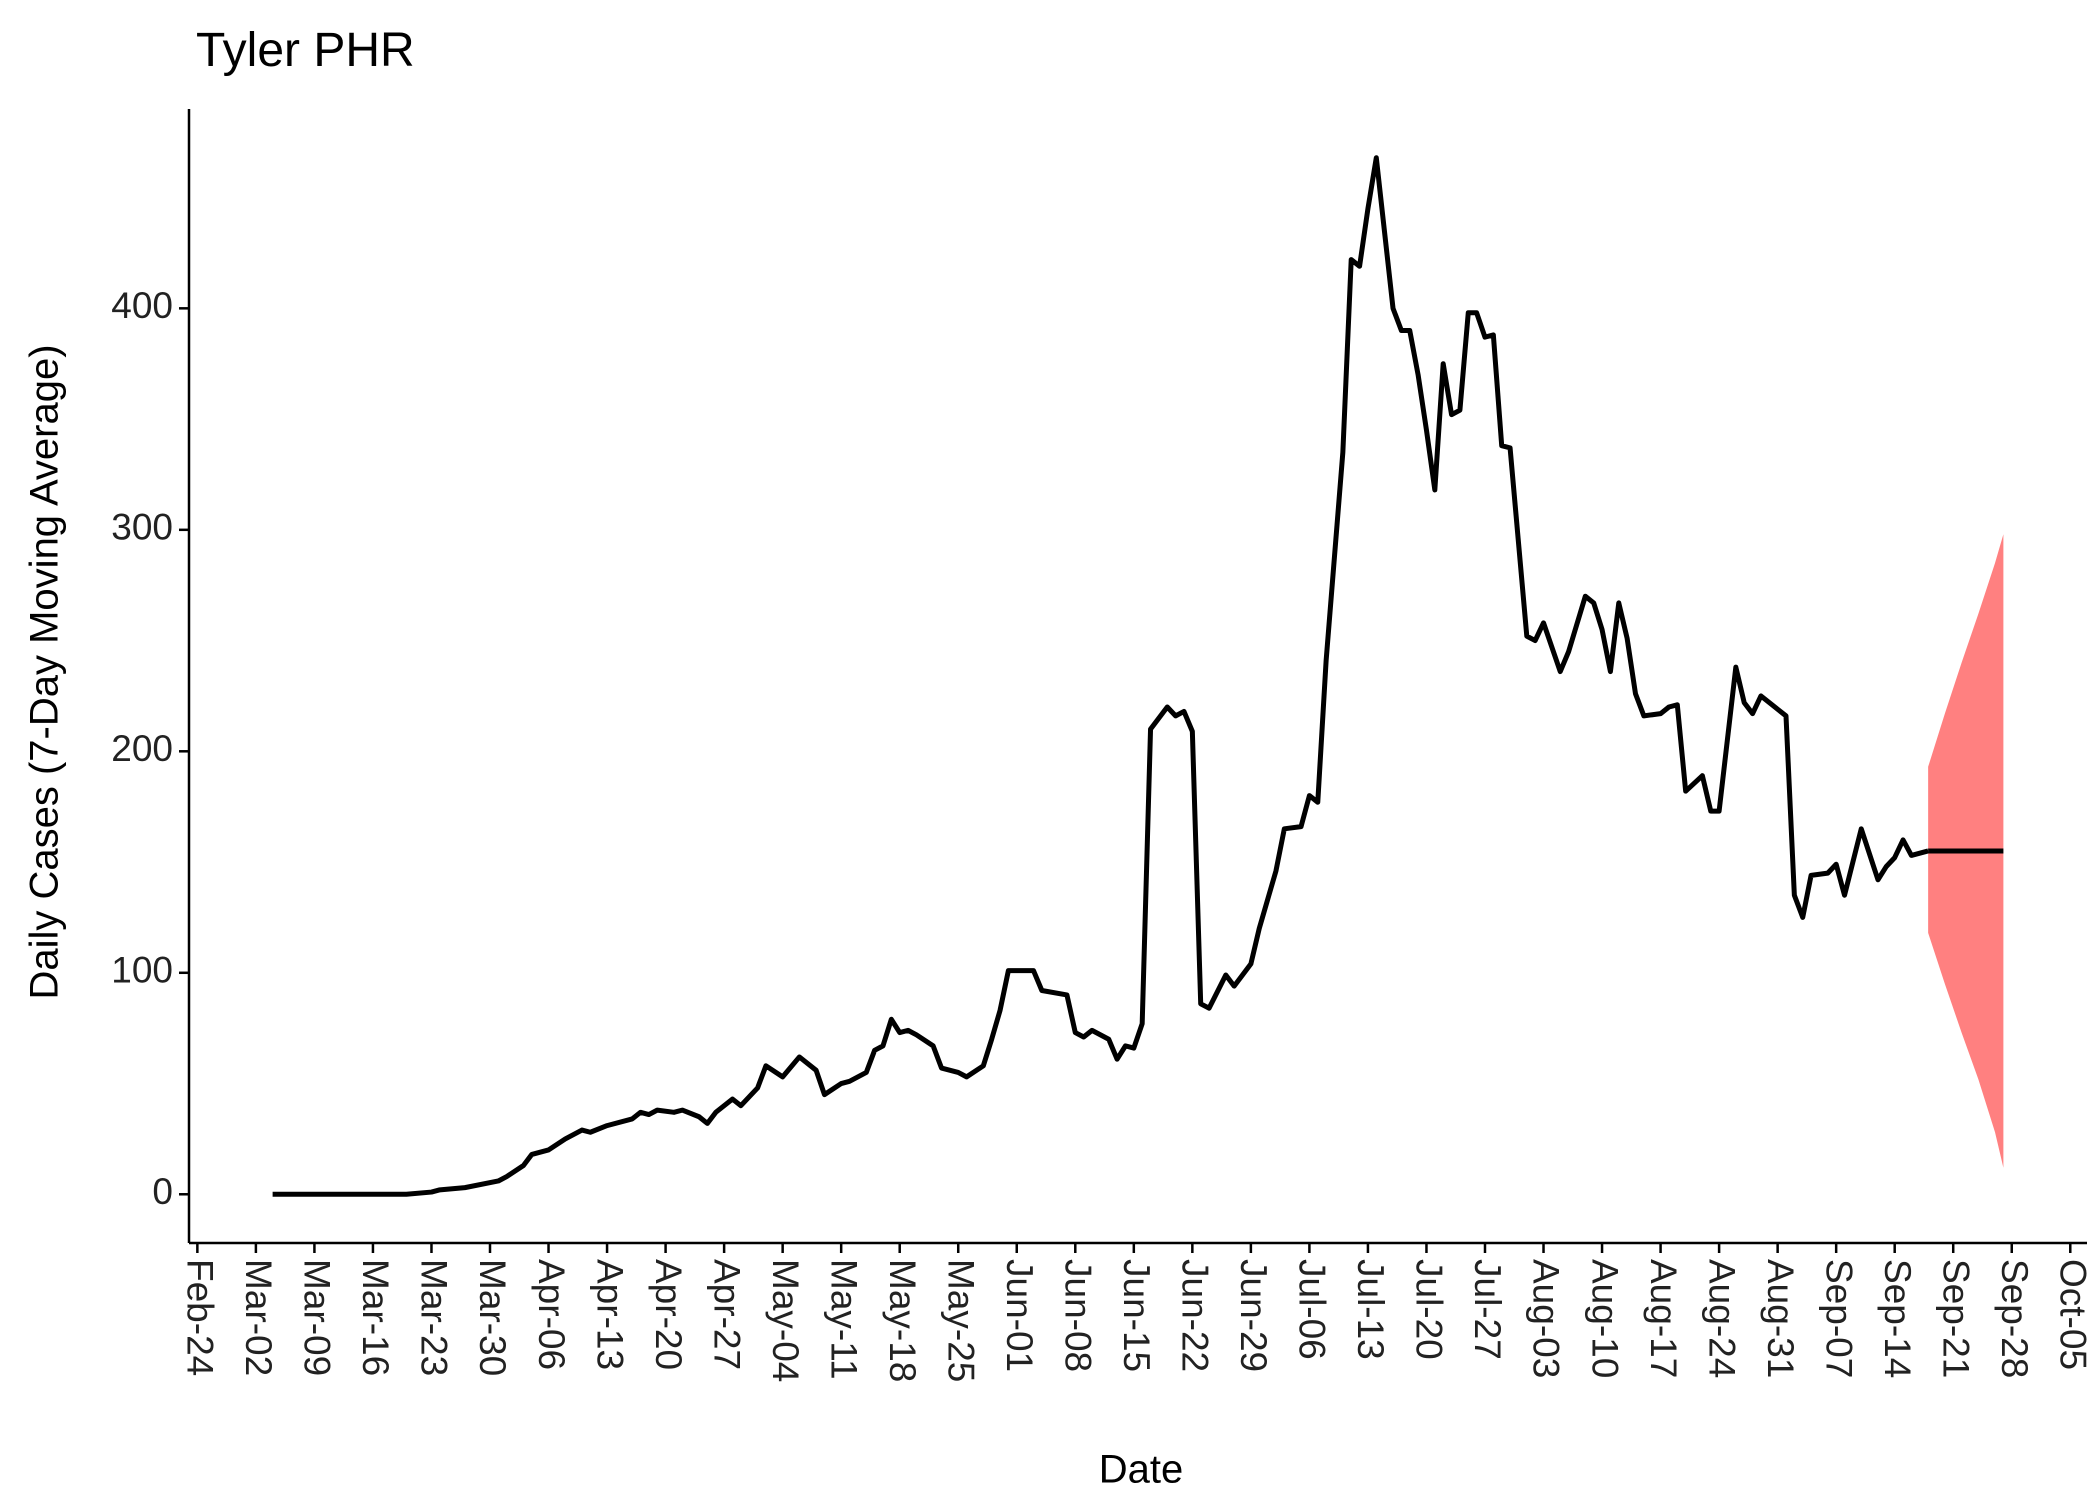 The image size is (2100, 1499). What do you see at coordinates (1780, 1318) in the screenshot?
I see `x-tick-label: Aug-31` at bounding box center [1780, 1318].